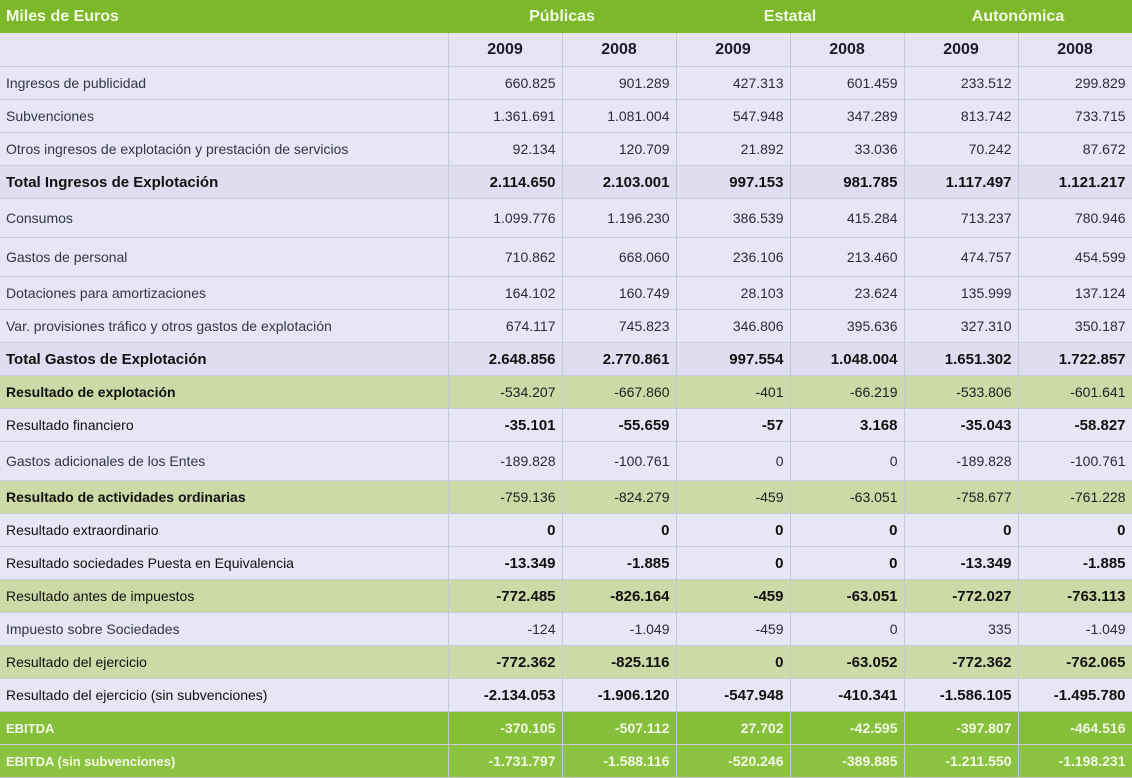  Describe the element at coordinates (619, 497) in the screenshot. I see `value-cell: -824.279` at that location.